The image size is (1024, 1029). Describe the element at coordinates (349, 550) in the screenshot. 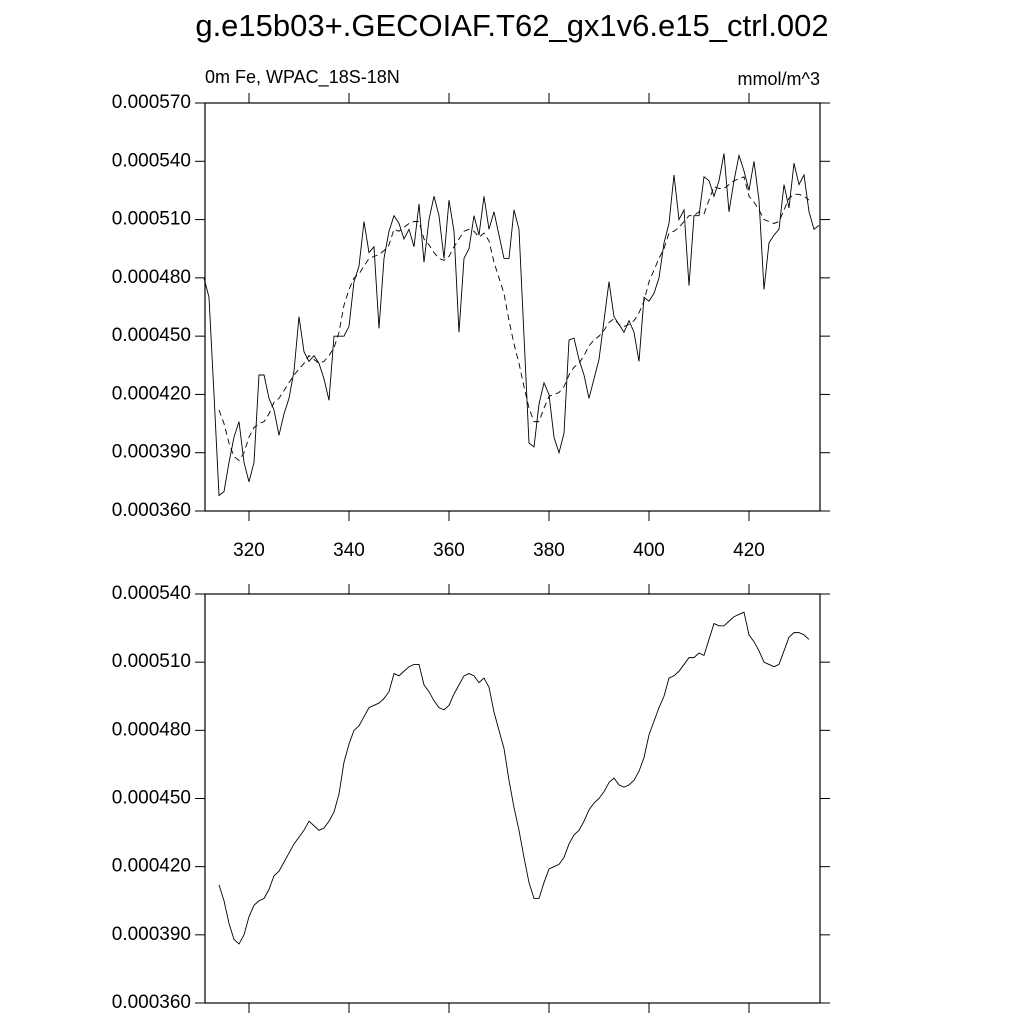

I see `x-tick-label: 340` at that location.